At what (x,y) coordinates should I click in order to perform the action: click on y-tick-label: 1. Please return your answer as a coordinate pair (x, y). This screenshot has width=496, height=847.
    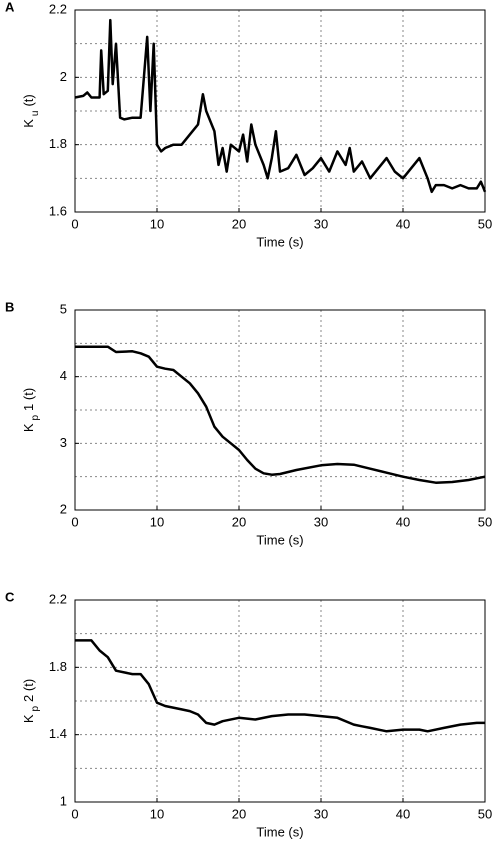
    Looking at the image, I should click on (63, 800).